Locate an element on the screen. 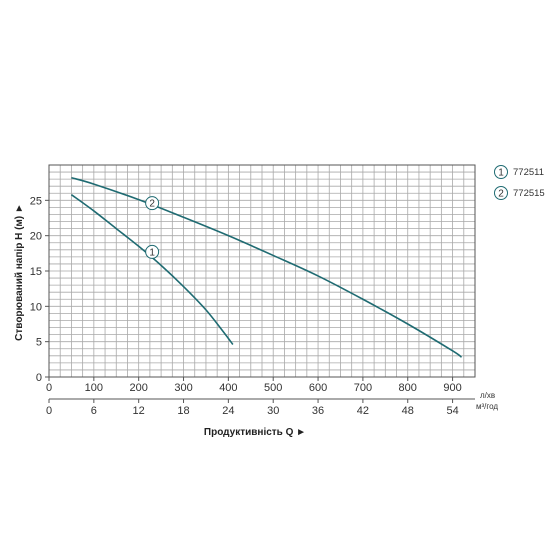 The height and width of the screenshot is (560, 560). legend-marker-2-label: 2 is located at coordinates (501, 194).